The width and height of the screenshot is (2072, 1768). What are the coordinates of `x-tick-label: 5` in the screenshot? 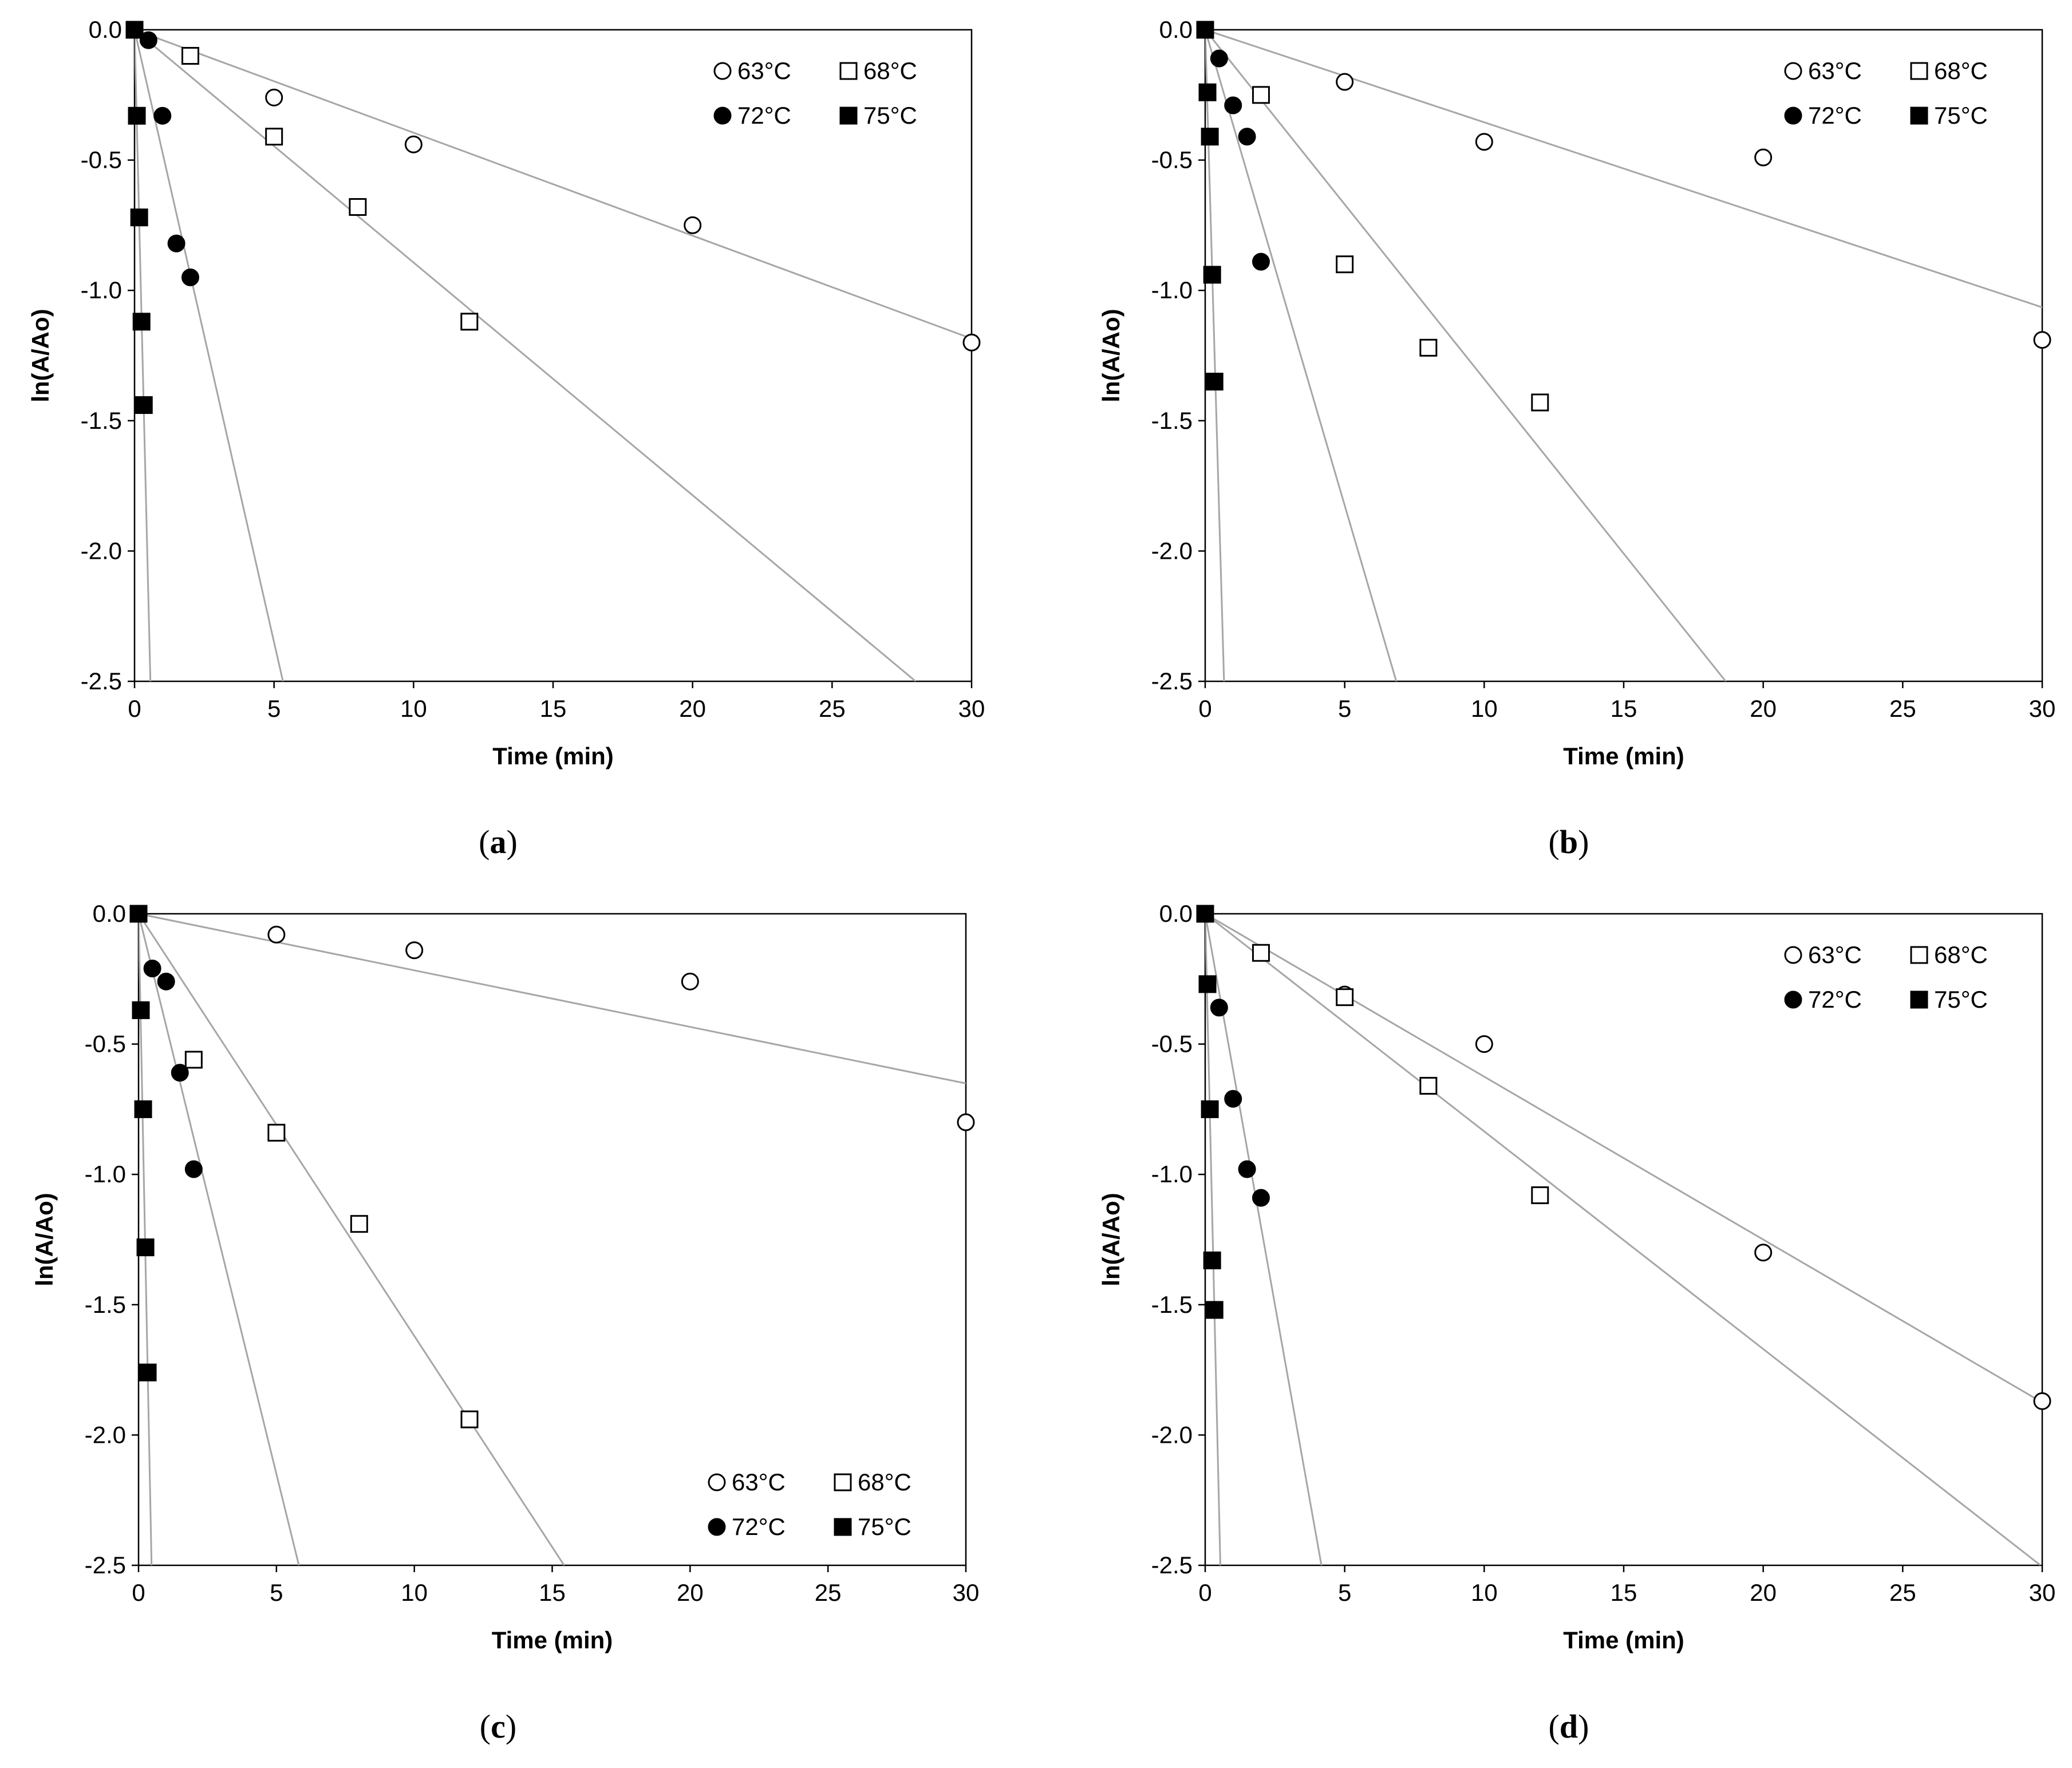 It's located at (1344, 709).